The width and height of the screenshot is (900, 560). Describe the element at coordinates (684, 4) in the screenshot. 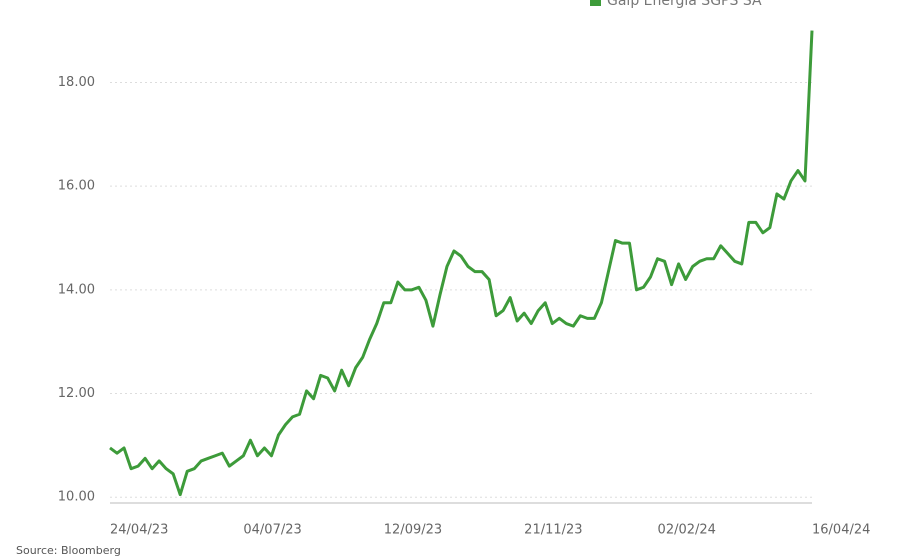

I see `legend-label: Galp Energia SGPS SA` at that location.